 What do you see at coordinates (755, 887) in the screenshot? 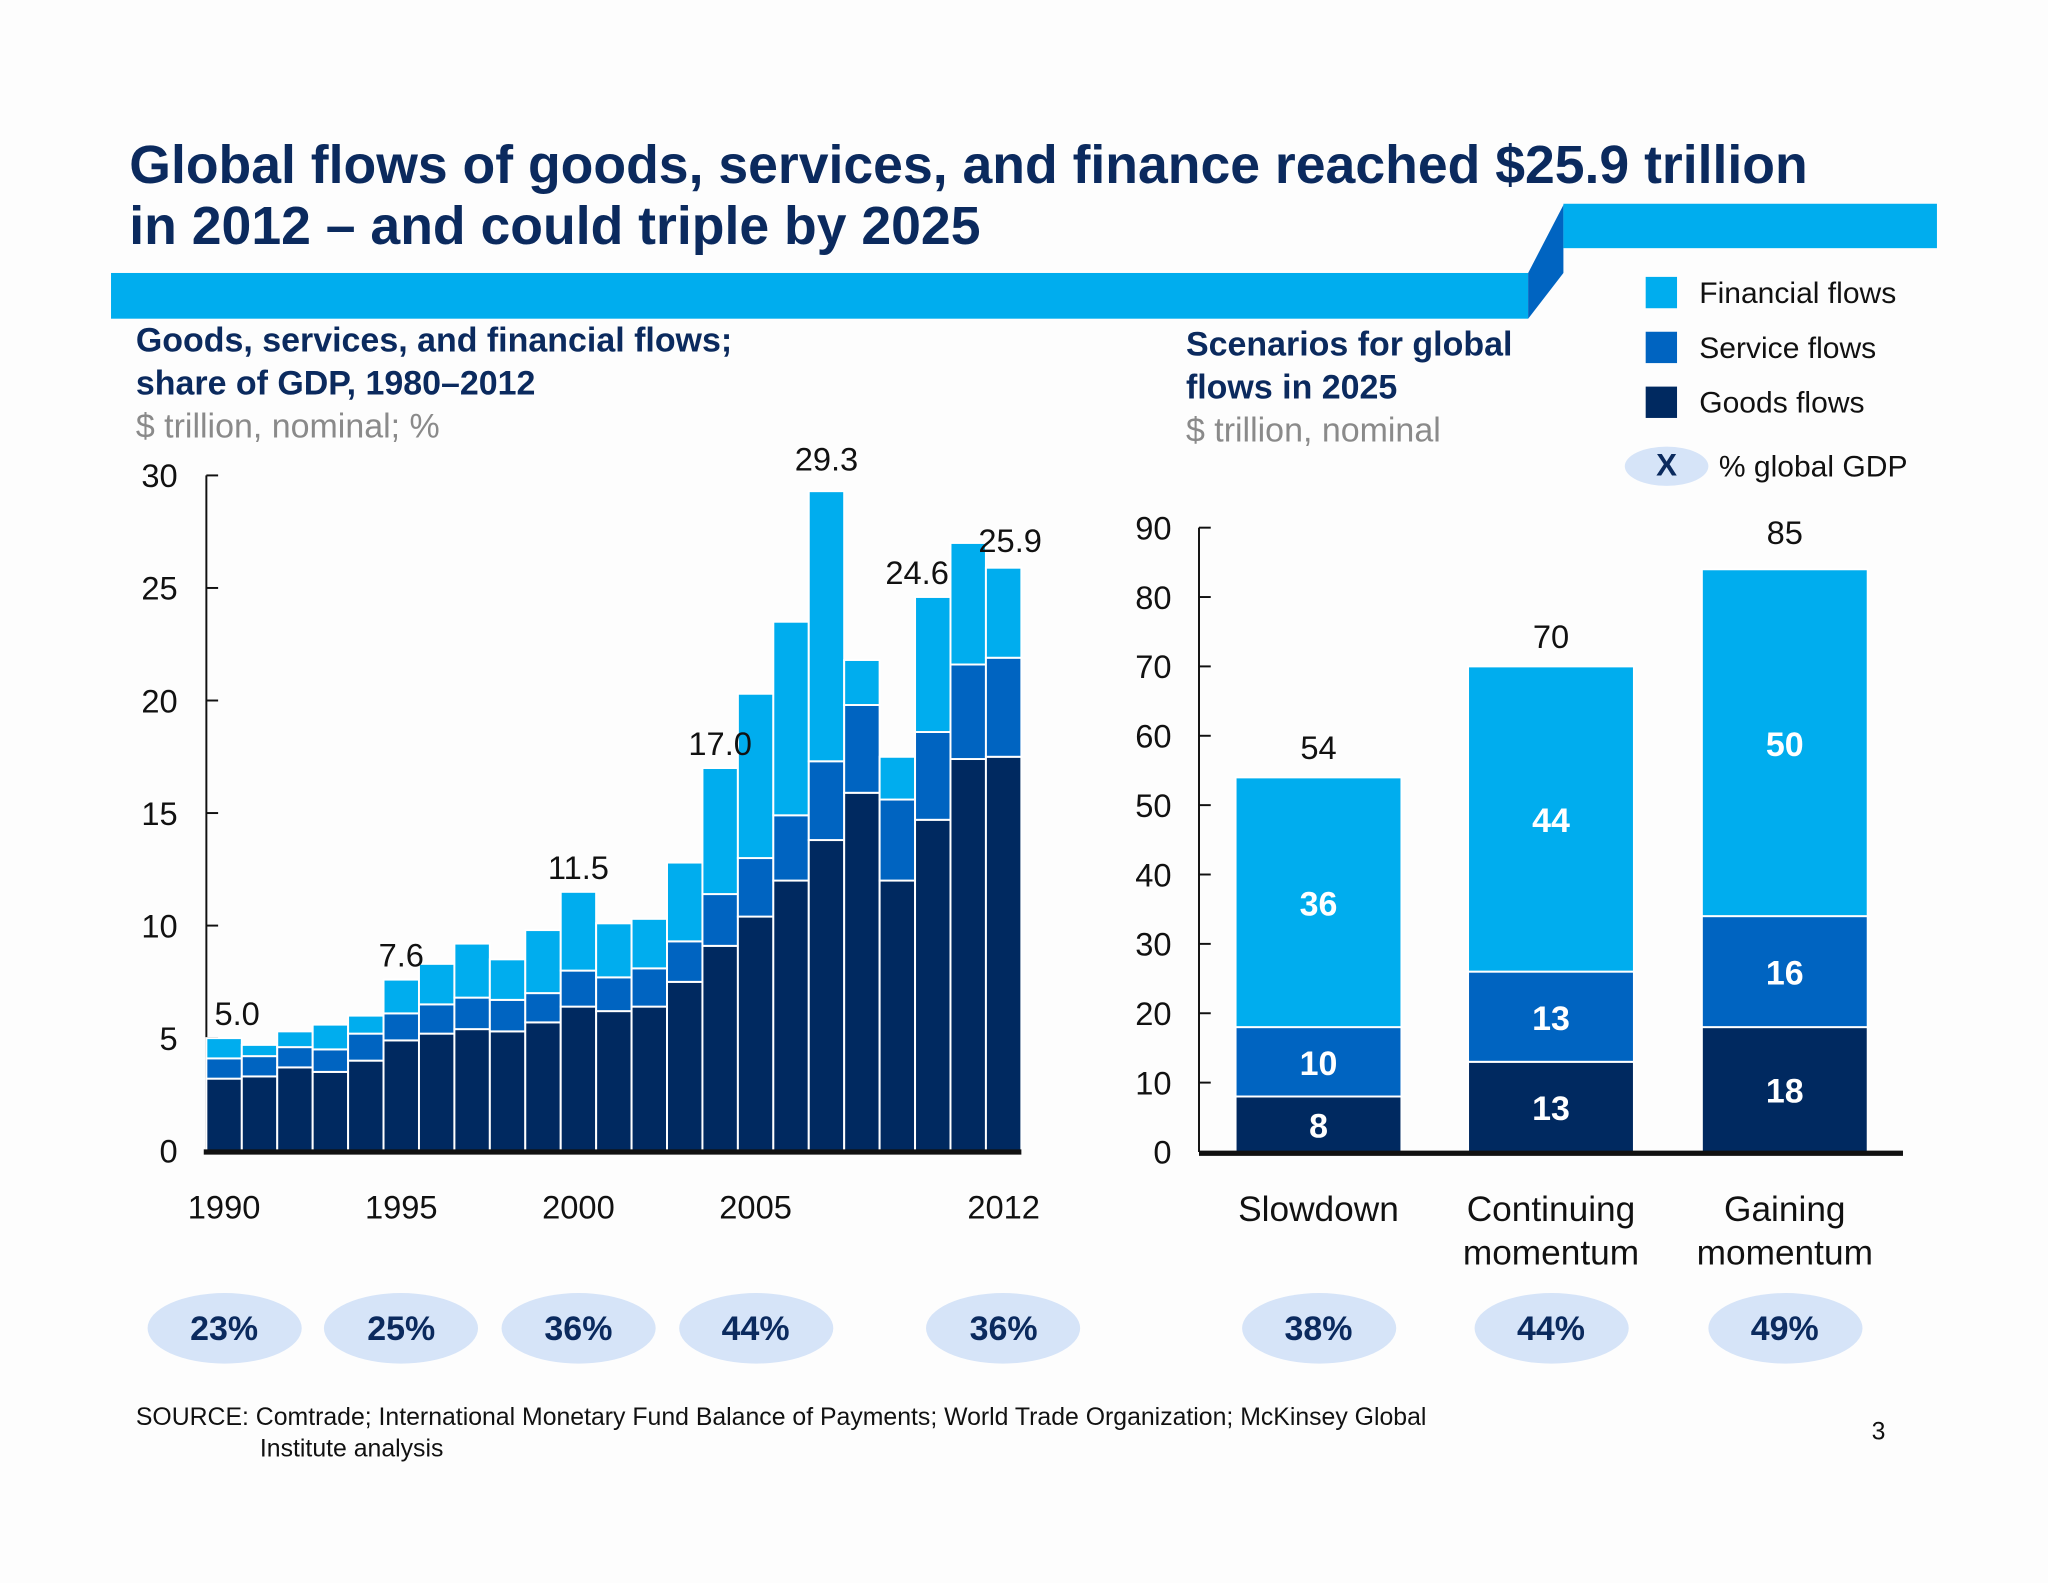
I see `bar-service-2005` at bounding box center [755, 887].